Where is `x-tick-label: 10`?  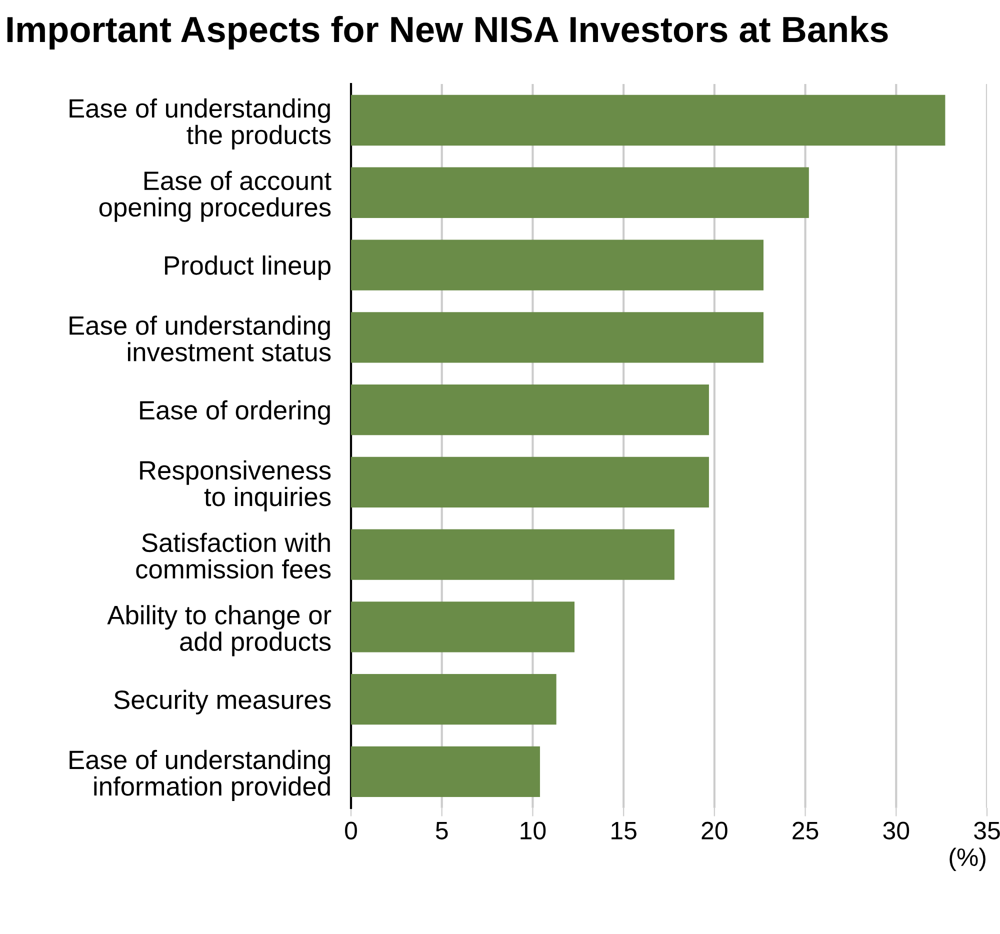
x-tick-label: 10 is located at coordinates (533, 831).